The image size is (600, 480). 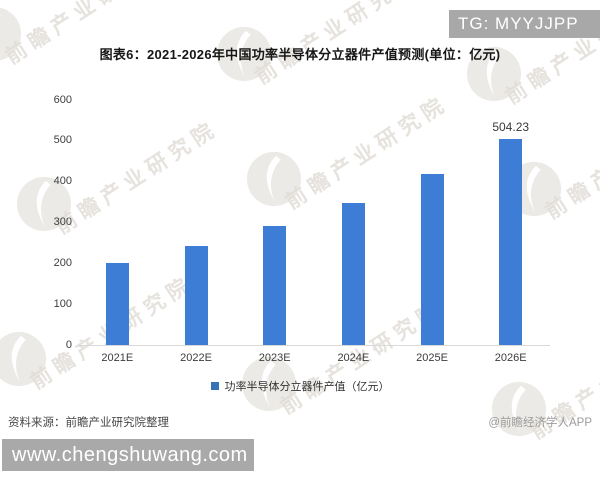 I want to click on bar-slot: 504.23, so click(x=510, y=222).